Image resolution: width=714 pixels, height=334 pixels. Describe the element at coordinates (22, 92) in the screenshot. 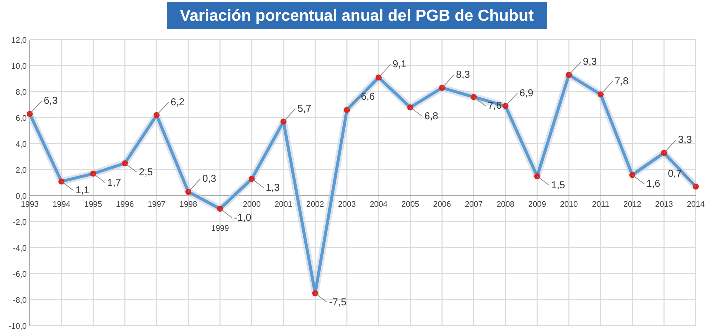

I see `y-tick-label: 8,0` at that location.